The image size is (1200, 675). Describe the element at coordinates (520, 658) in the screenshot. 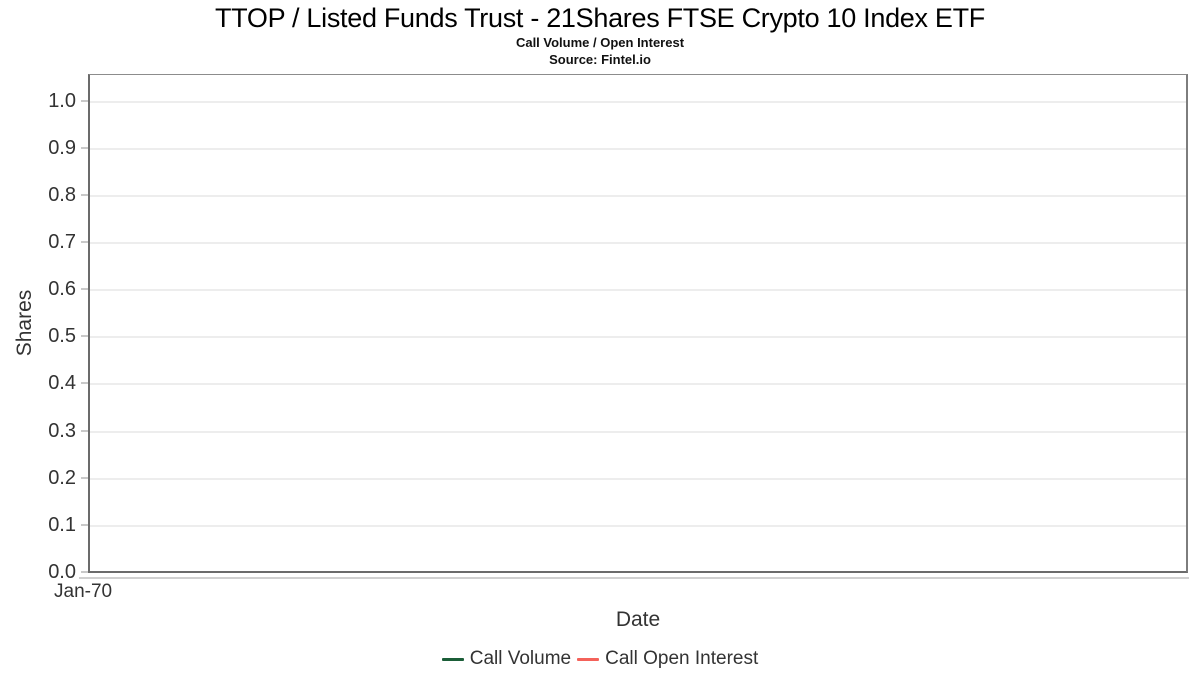

I see `legend-label: Call Volume` at that location.